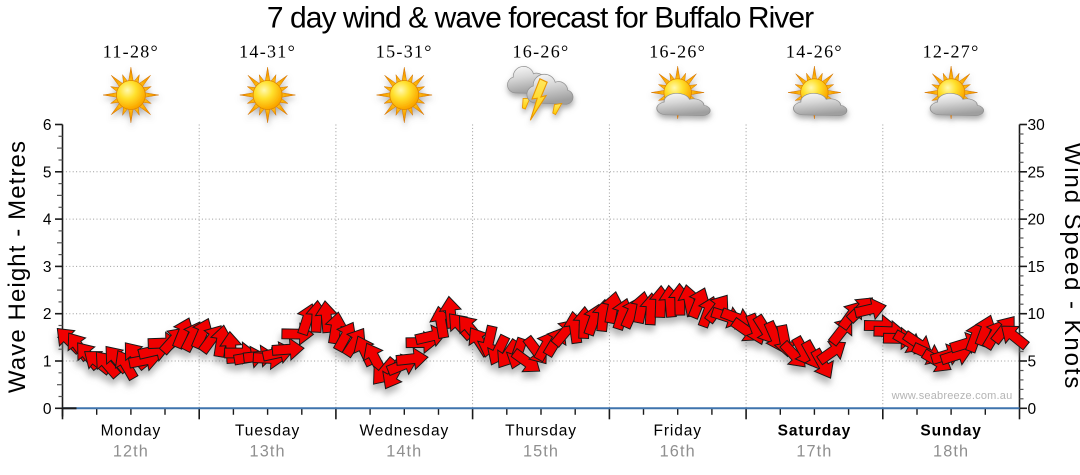  I want to click on svg-text: 3, so click(47, 267).